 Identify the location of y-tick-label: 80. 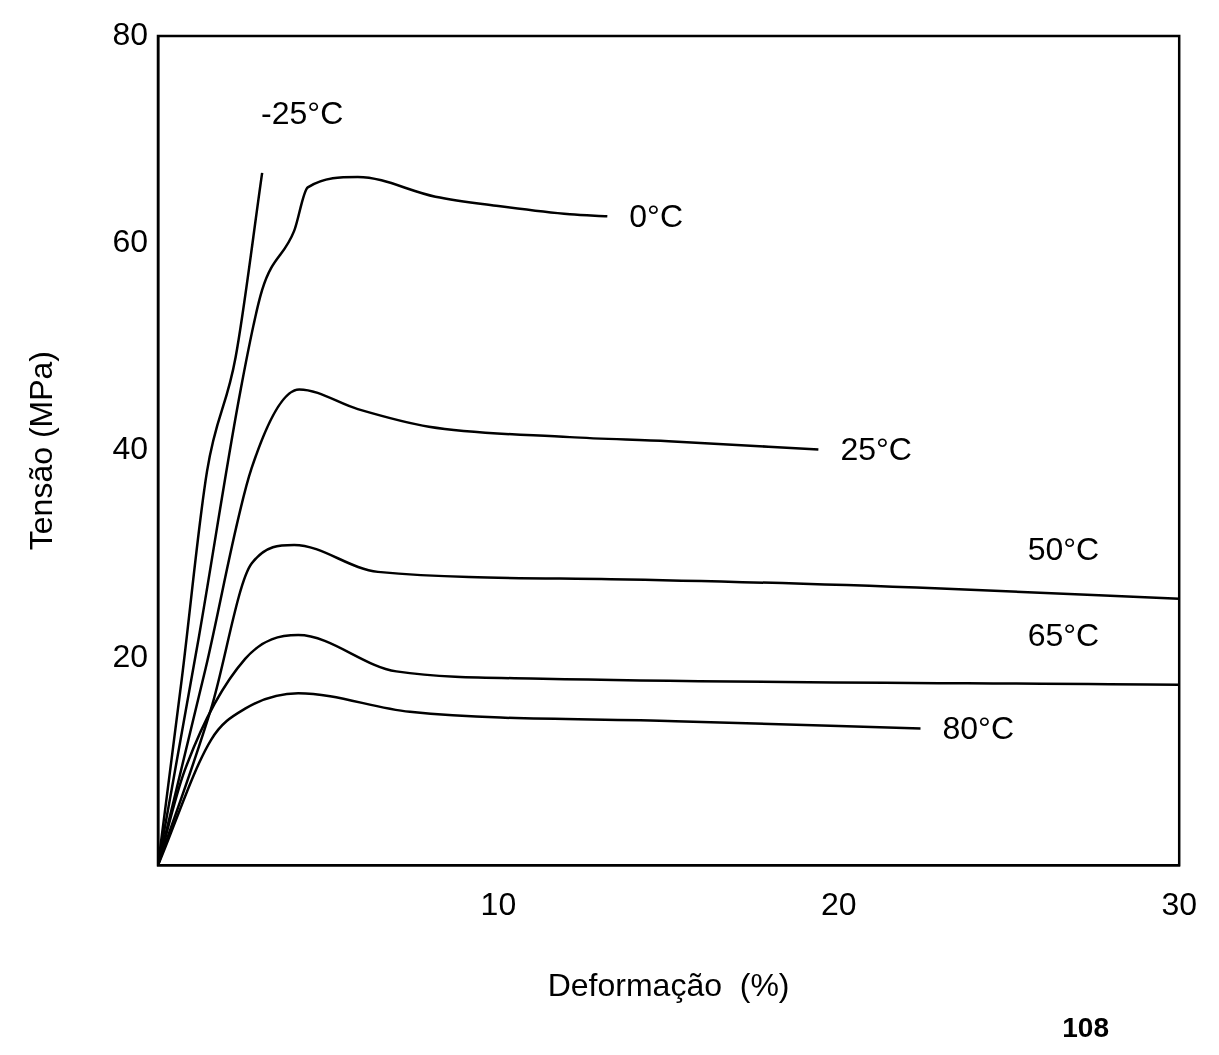
(130, 33).